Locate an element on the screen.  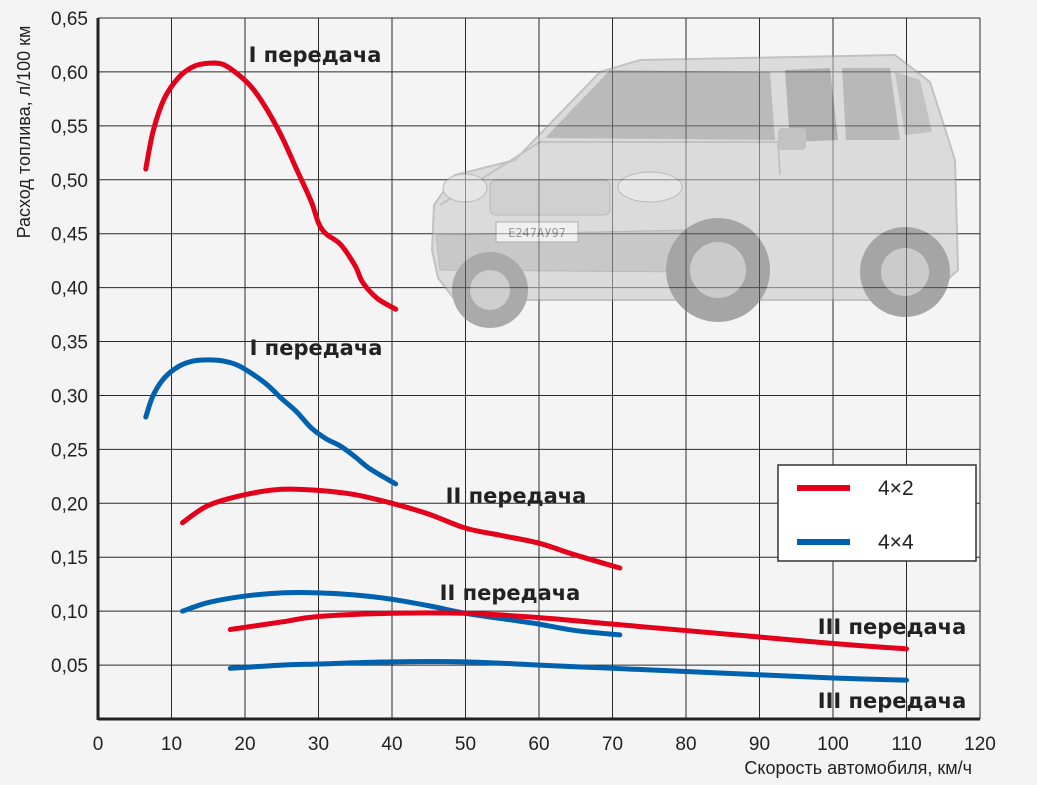
y-tick-label: 0,45 is located at coordinates (69, 235).